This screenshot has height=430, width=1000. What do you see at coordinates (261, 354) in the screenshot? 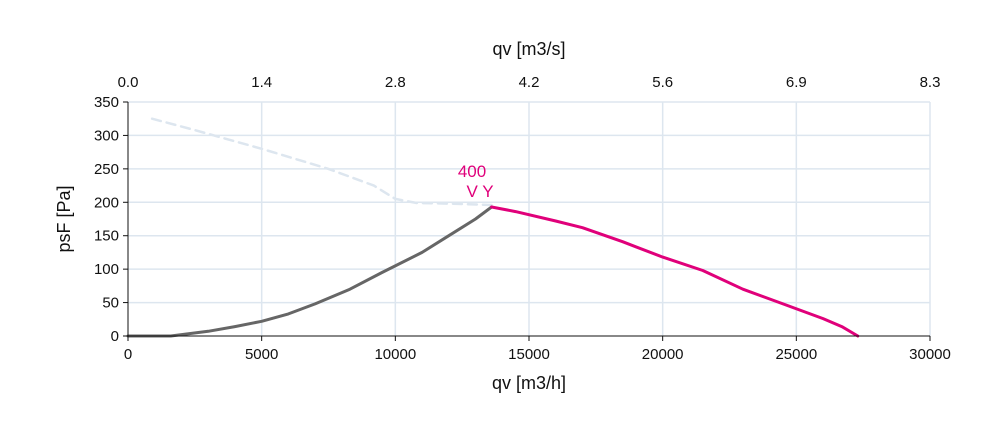
I see `x-tick-label: 5000` at bounding box center [261, 354].